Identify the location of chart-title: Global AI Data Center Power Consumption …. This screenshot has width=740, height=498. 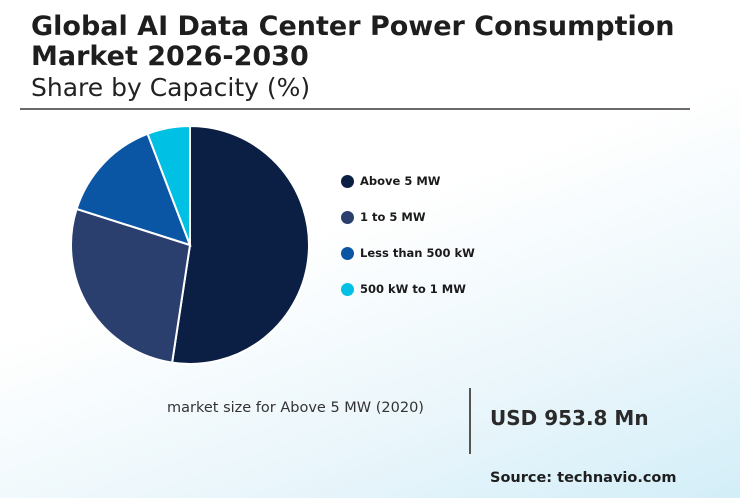
(353, 41).